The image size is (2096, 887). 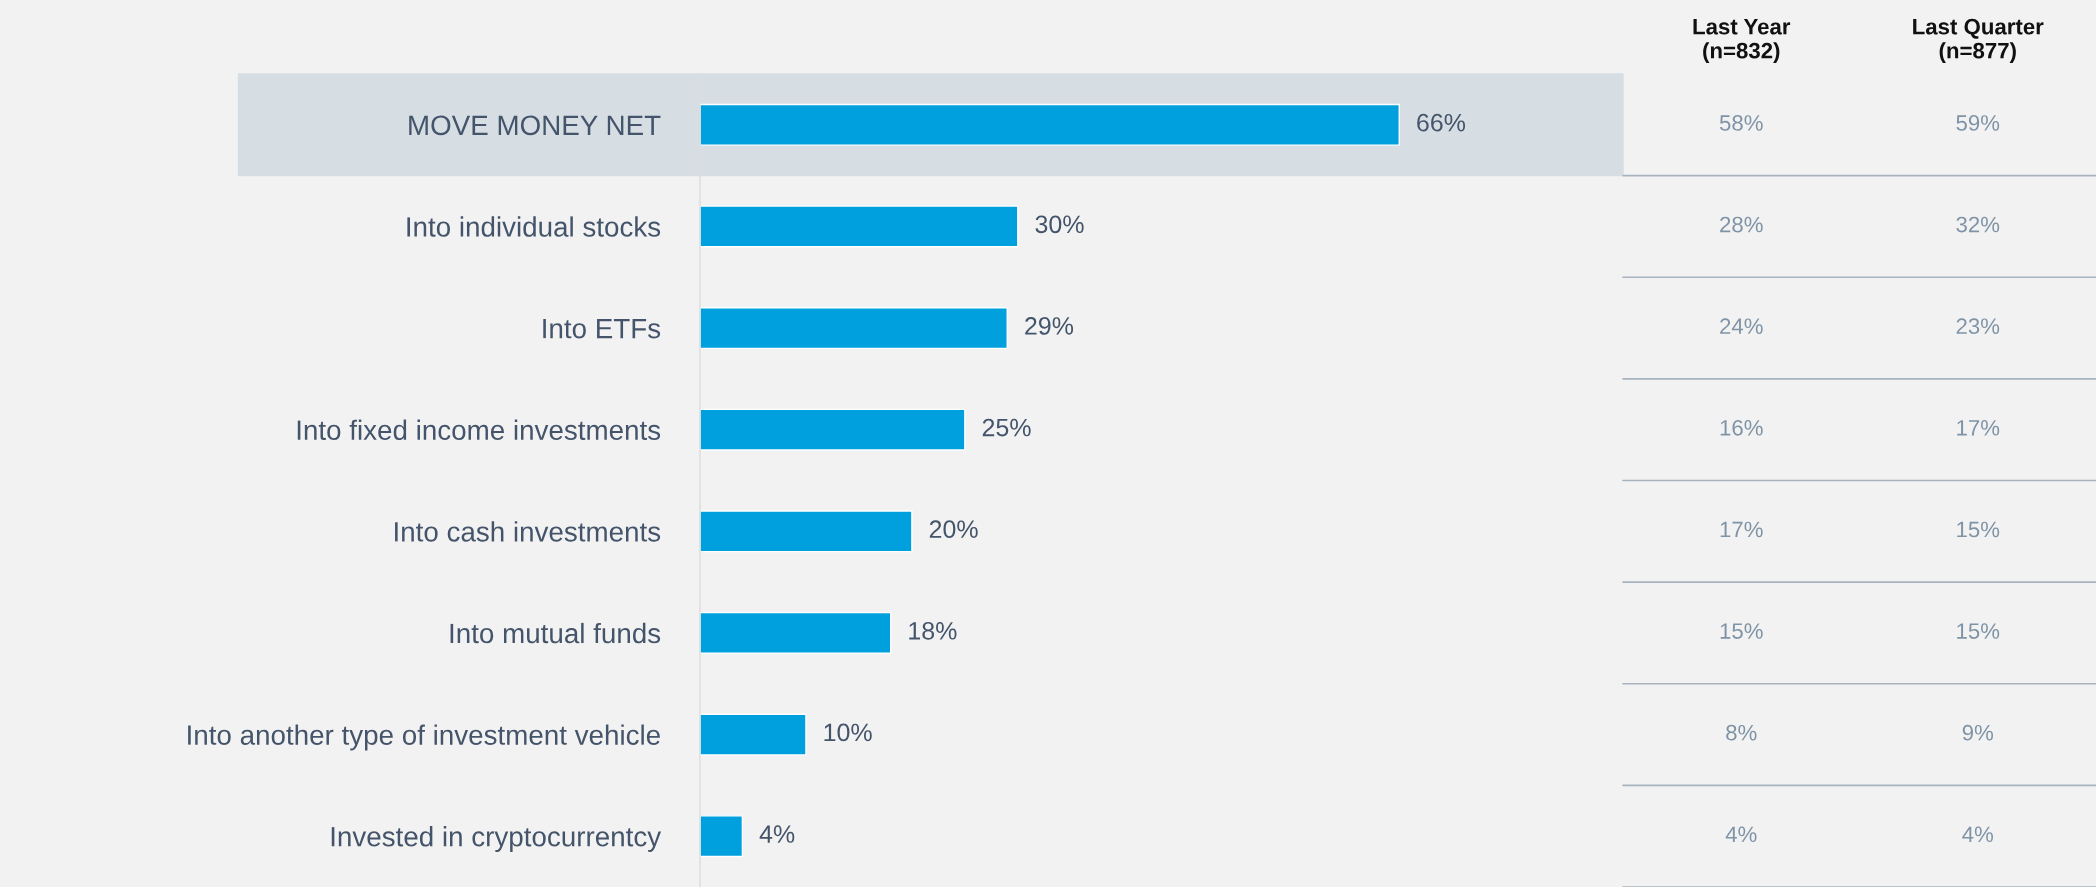 I want to click on y-tick-label: MOVE MONEY NET, so click(x=535, y=125).